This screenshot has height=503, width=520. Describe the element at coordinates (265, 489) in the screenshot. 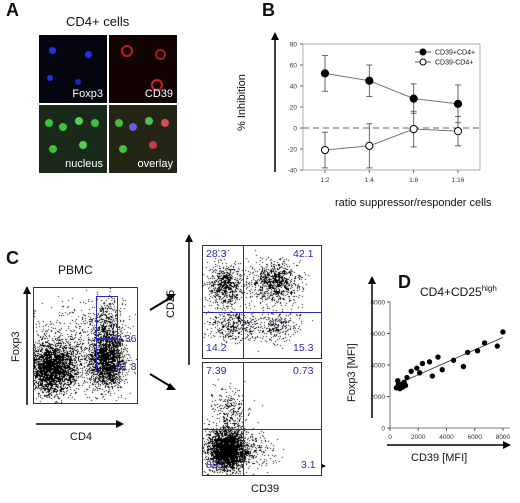

I see `cd39-axis-label: CD39` at that location.